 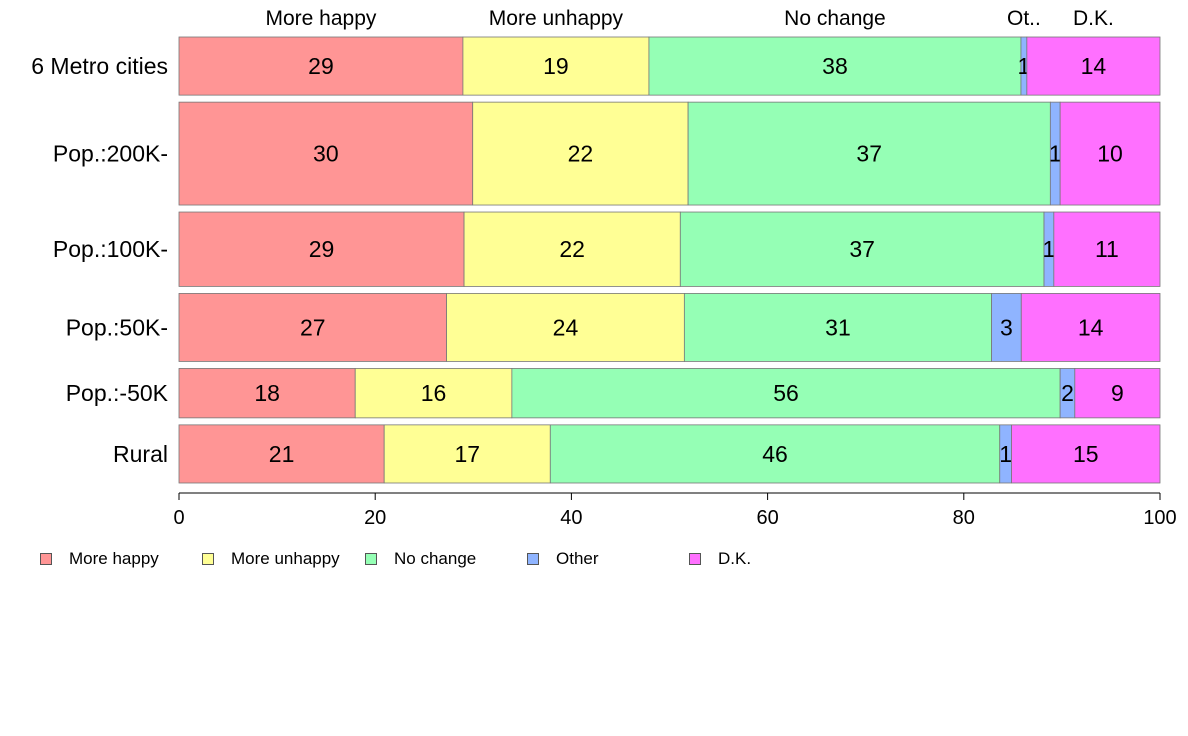 I want to click on top-label-more-happy: More happy, so click(x=321, y=18).